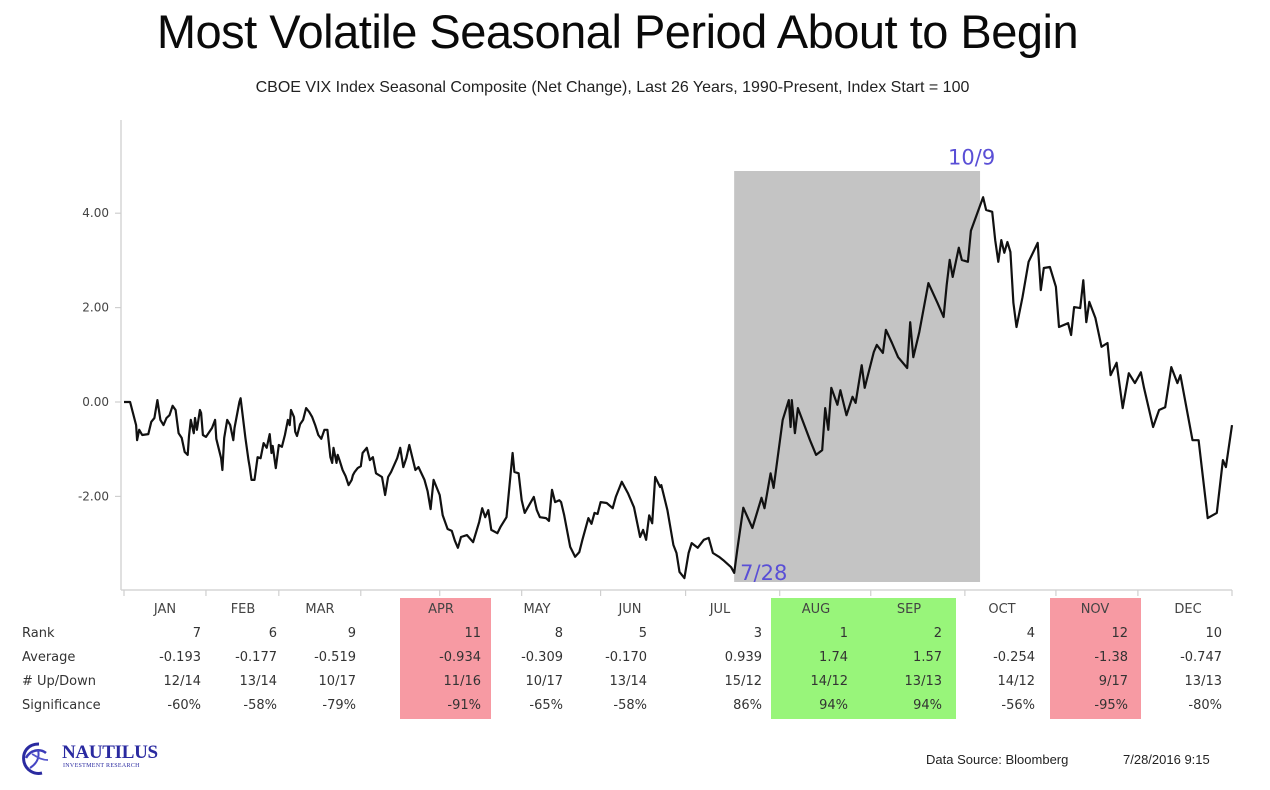 The image size is (1270, 790). Describe the element at coordinates (110, 752) in the screenshot. I see `logo-name: NAUTILUS` at that location.